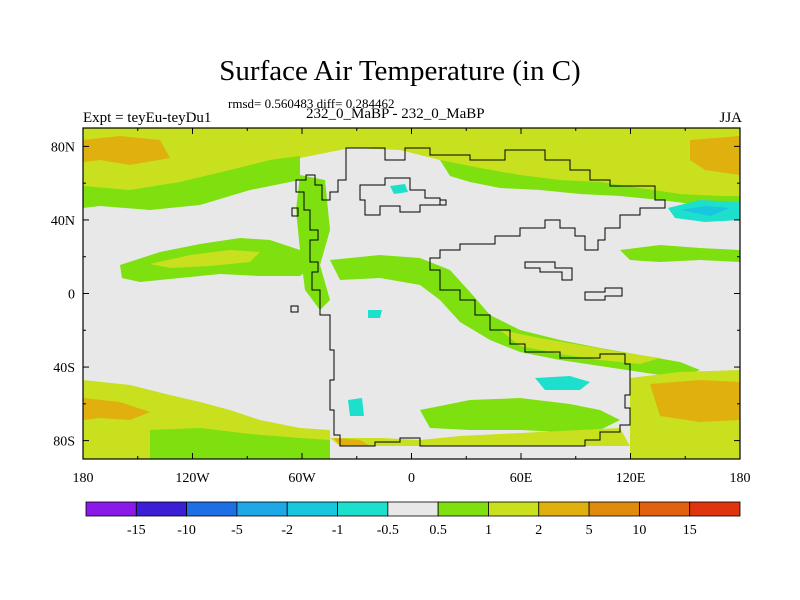 This screenshot has width=800, height=600. What do you see at coordinates (136, 530) in the screenshot?
I see `colorbar-label: -15` at bounding box center [136, 530].